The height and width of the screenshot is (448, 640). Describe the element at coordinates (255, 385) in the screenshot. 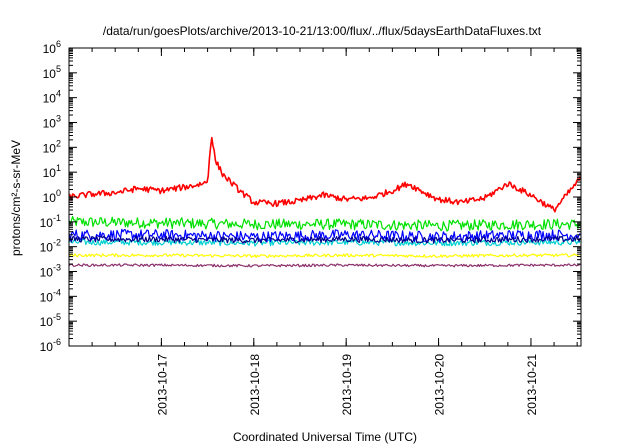

I see `x-tick-label: 2013-10-18` at that location.